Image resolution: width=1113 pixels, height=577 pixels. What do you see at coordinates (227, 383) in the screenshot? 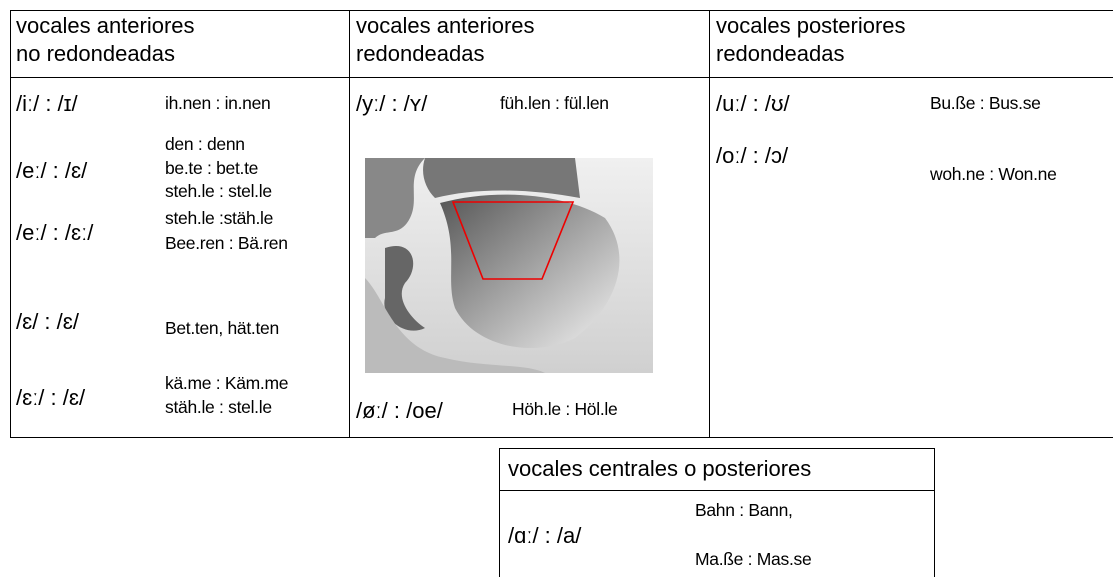
I see `example: kä.me : Käm.me` at bounding box center [227, 383].